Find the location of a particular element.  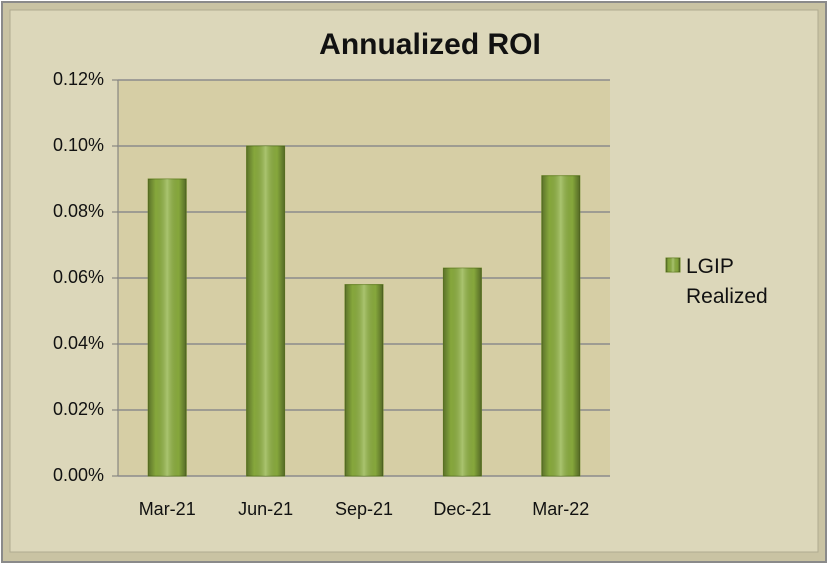

y-tick-label: 0.10% is located at coordinates (78, 145).